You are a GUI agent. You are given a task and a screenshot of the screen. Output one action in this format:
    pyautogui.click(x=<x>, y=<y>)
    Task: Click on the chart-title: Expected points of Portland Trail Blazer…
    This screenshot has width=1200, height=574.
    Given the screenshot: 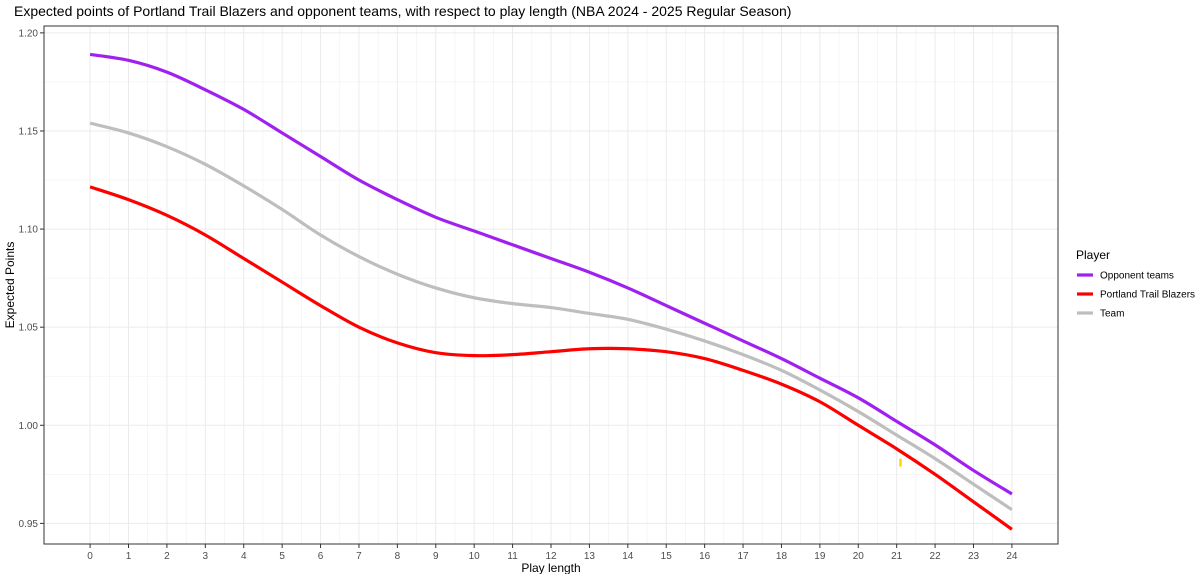 What is the action you would take?
    pyautogui.click(x=403, y=11)
    